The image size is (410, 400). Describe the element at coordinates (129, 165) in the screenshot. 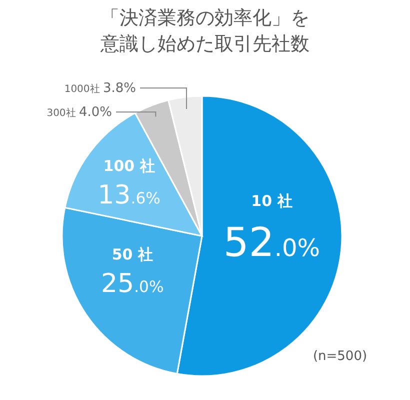

I see `slice-label: 100 社` at that location.